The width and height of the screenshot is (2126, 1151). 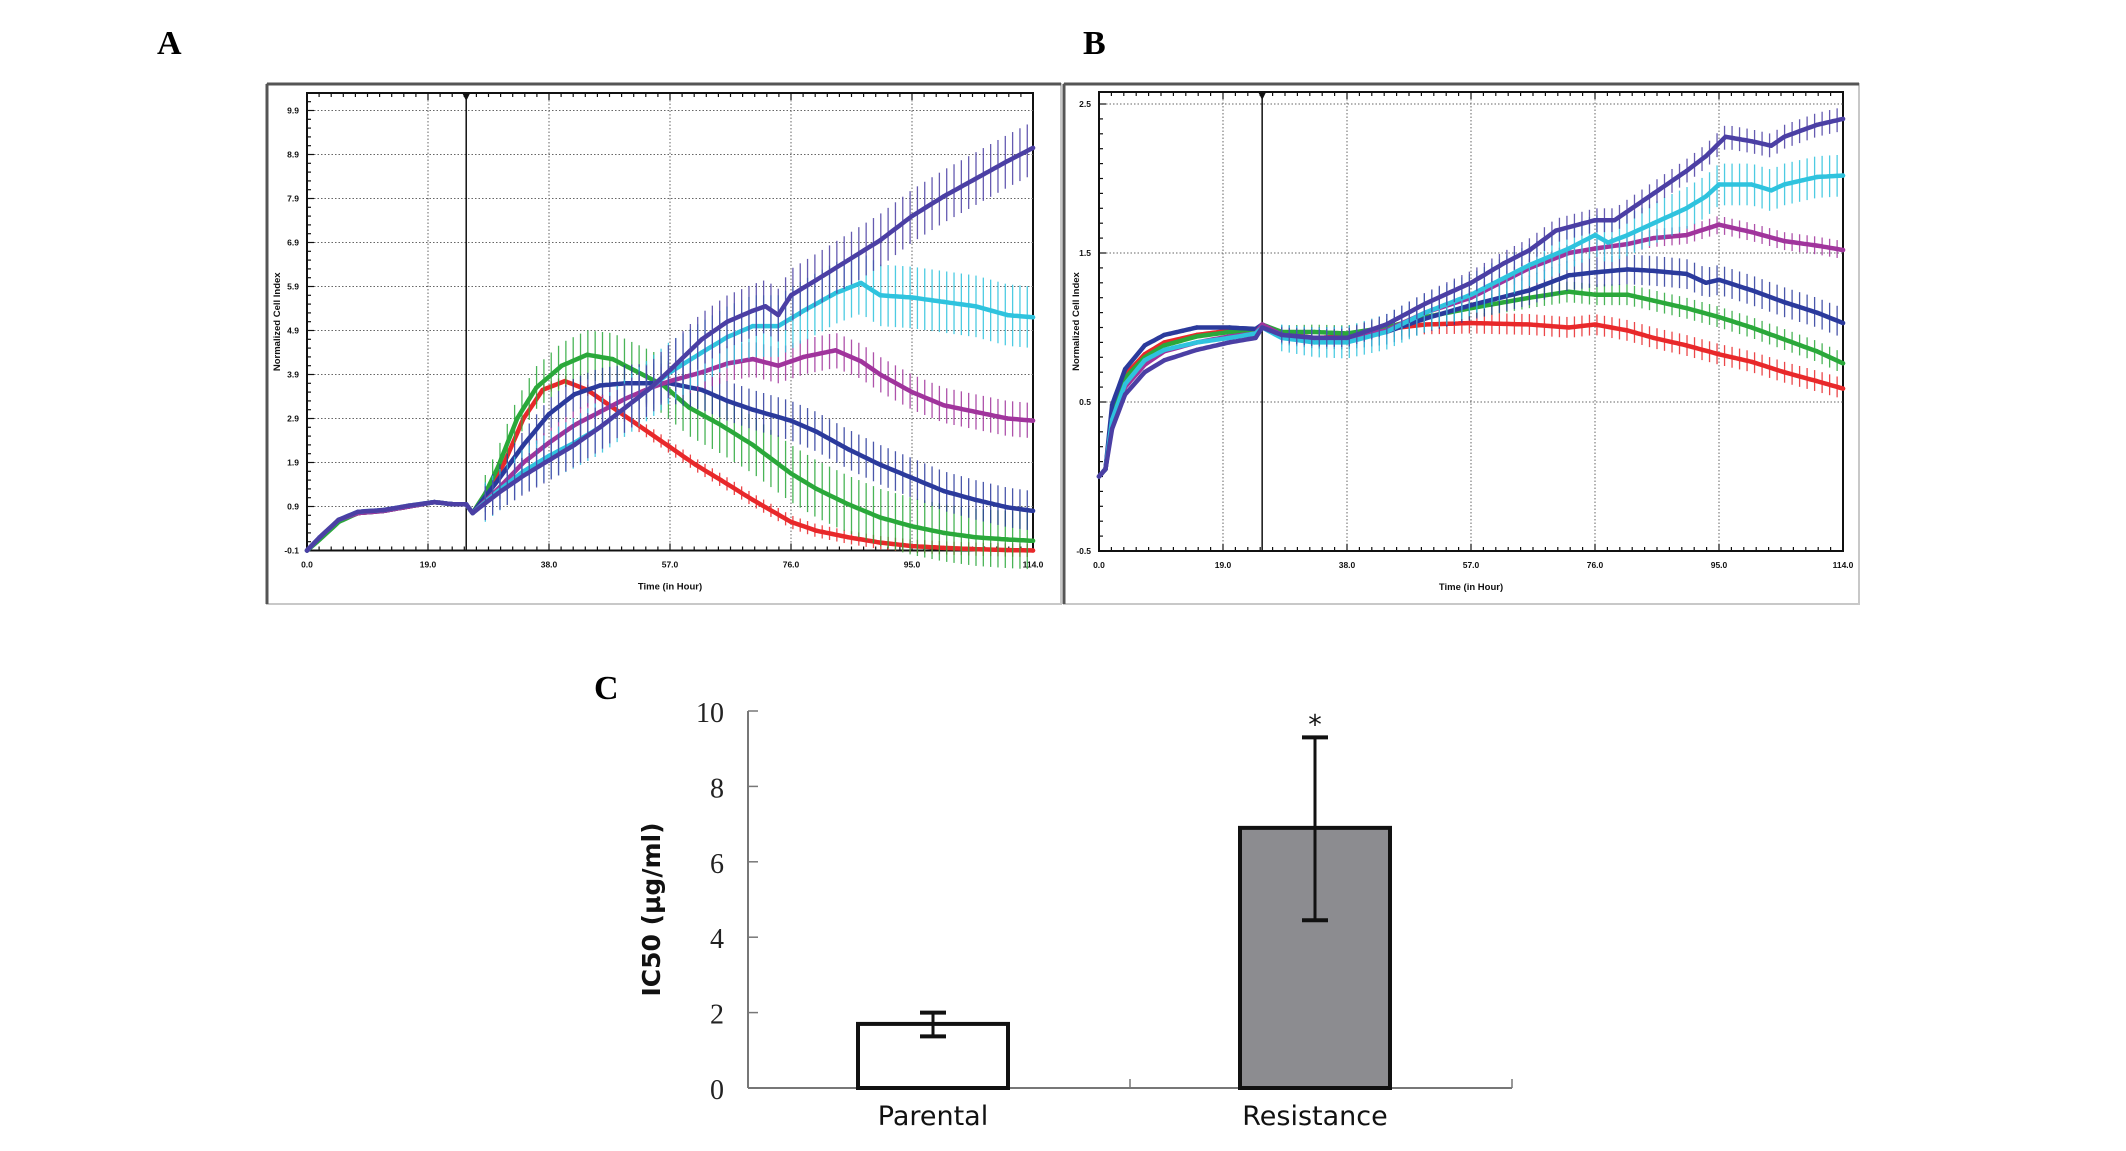 I want to click on series-magenta, so click(x=1471, y=347).